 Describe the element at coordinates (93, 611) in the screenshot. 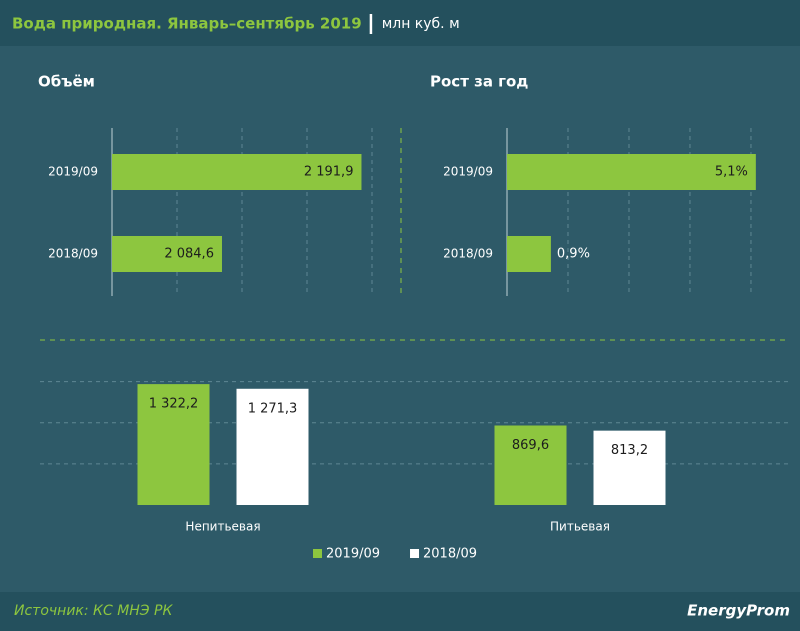

I see `source: Источник: КС МНЭ РК` at that location.